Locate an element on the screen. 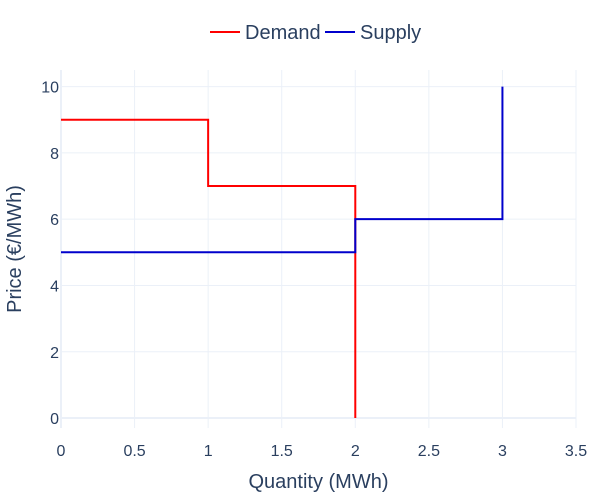 This screenshot has height=500, width=600. x-tick-label: 3.5 is located at coordinates (576, 451).